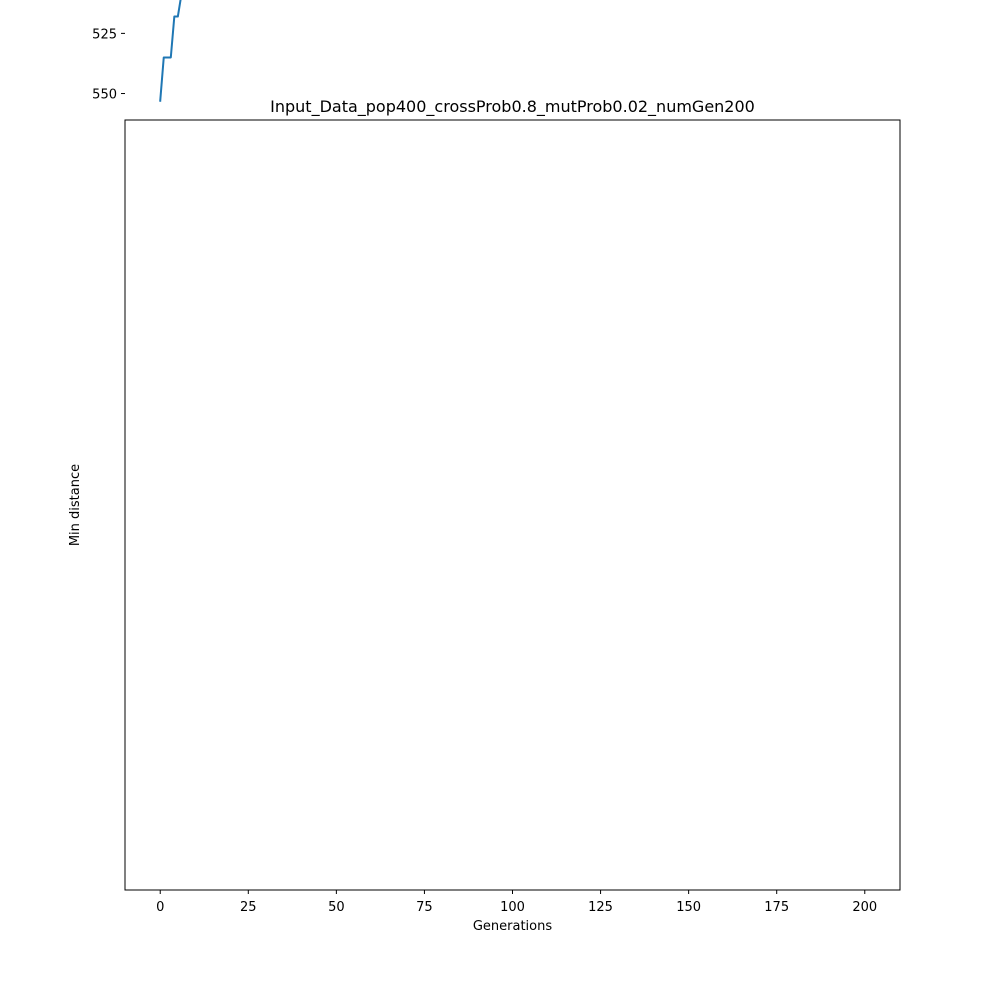 Image resolution: width=1000 pixels, height=1000 pixels. I want to click on x-axis-ticks: 0 25 50 75 100 125 150 175 200, so click(516, 902).